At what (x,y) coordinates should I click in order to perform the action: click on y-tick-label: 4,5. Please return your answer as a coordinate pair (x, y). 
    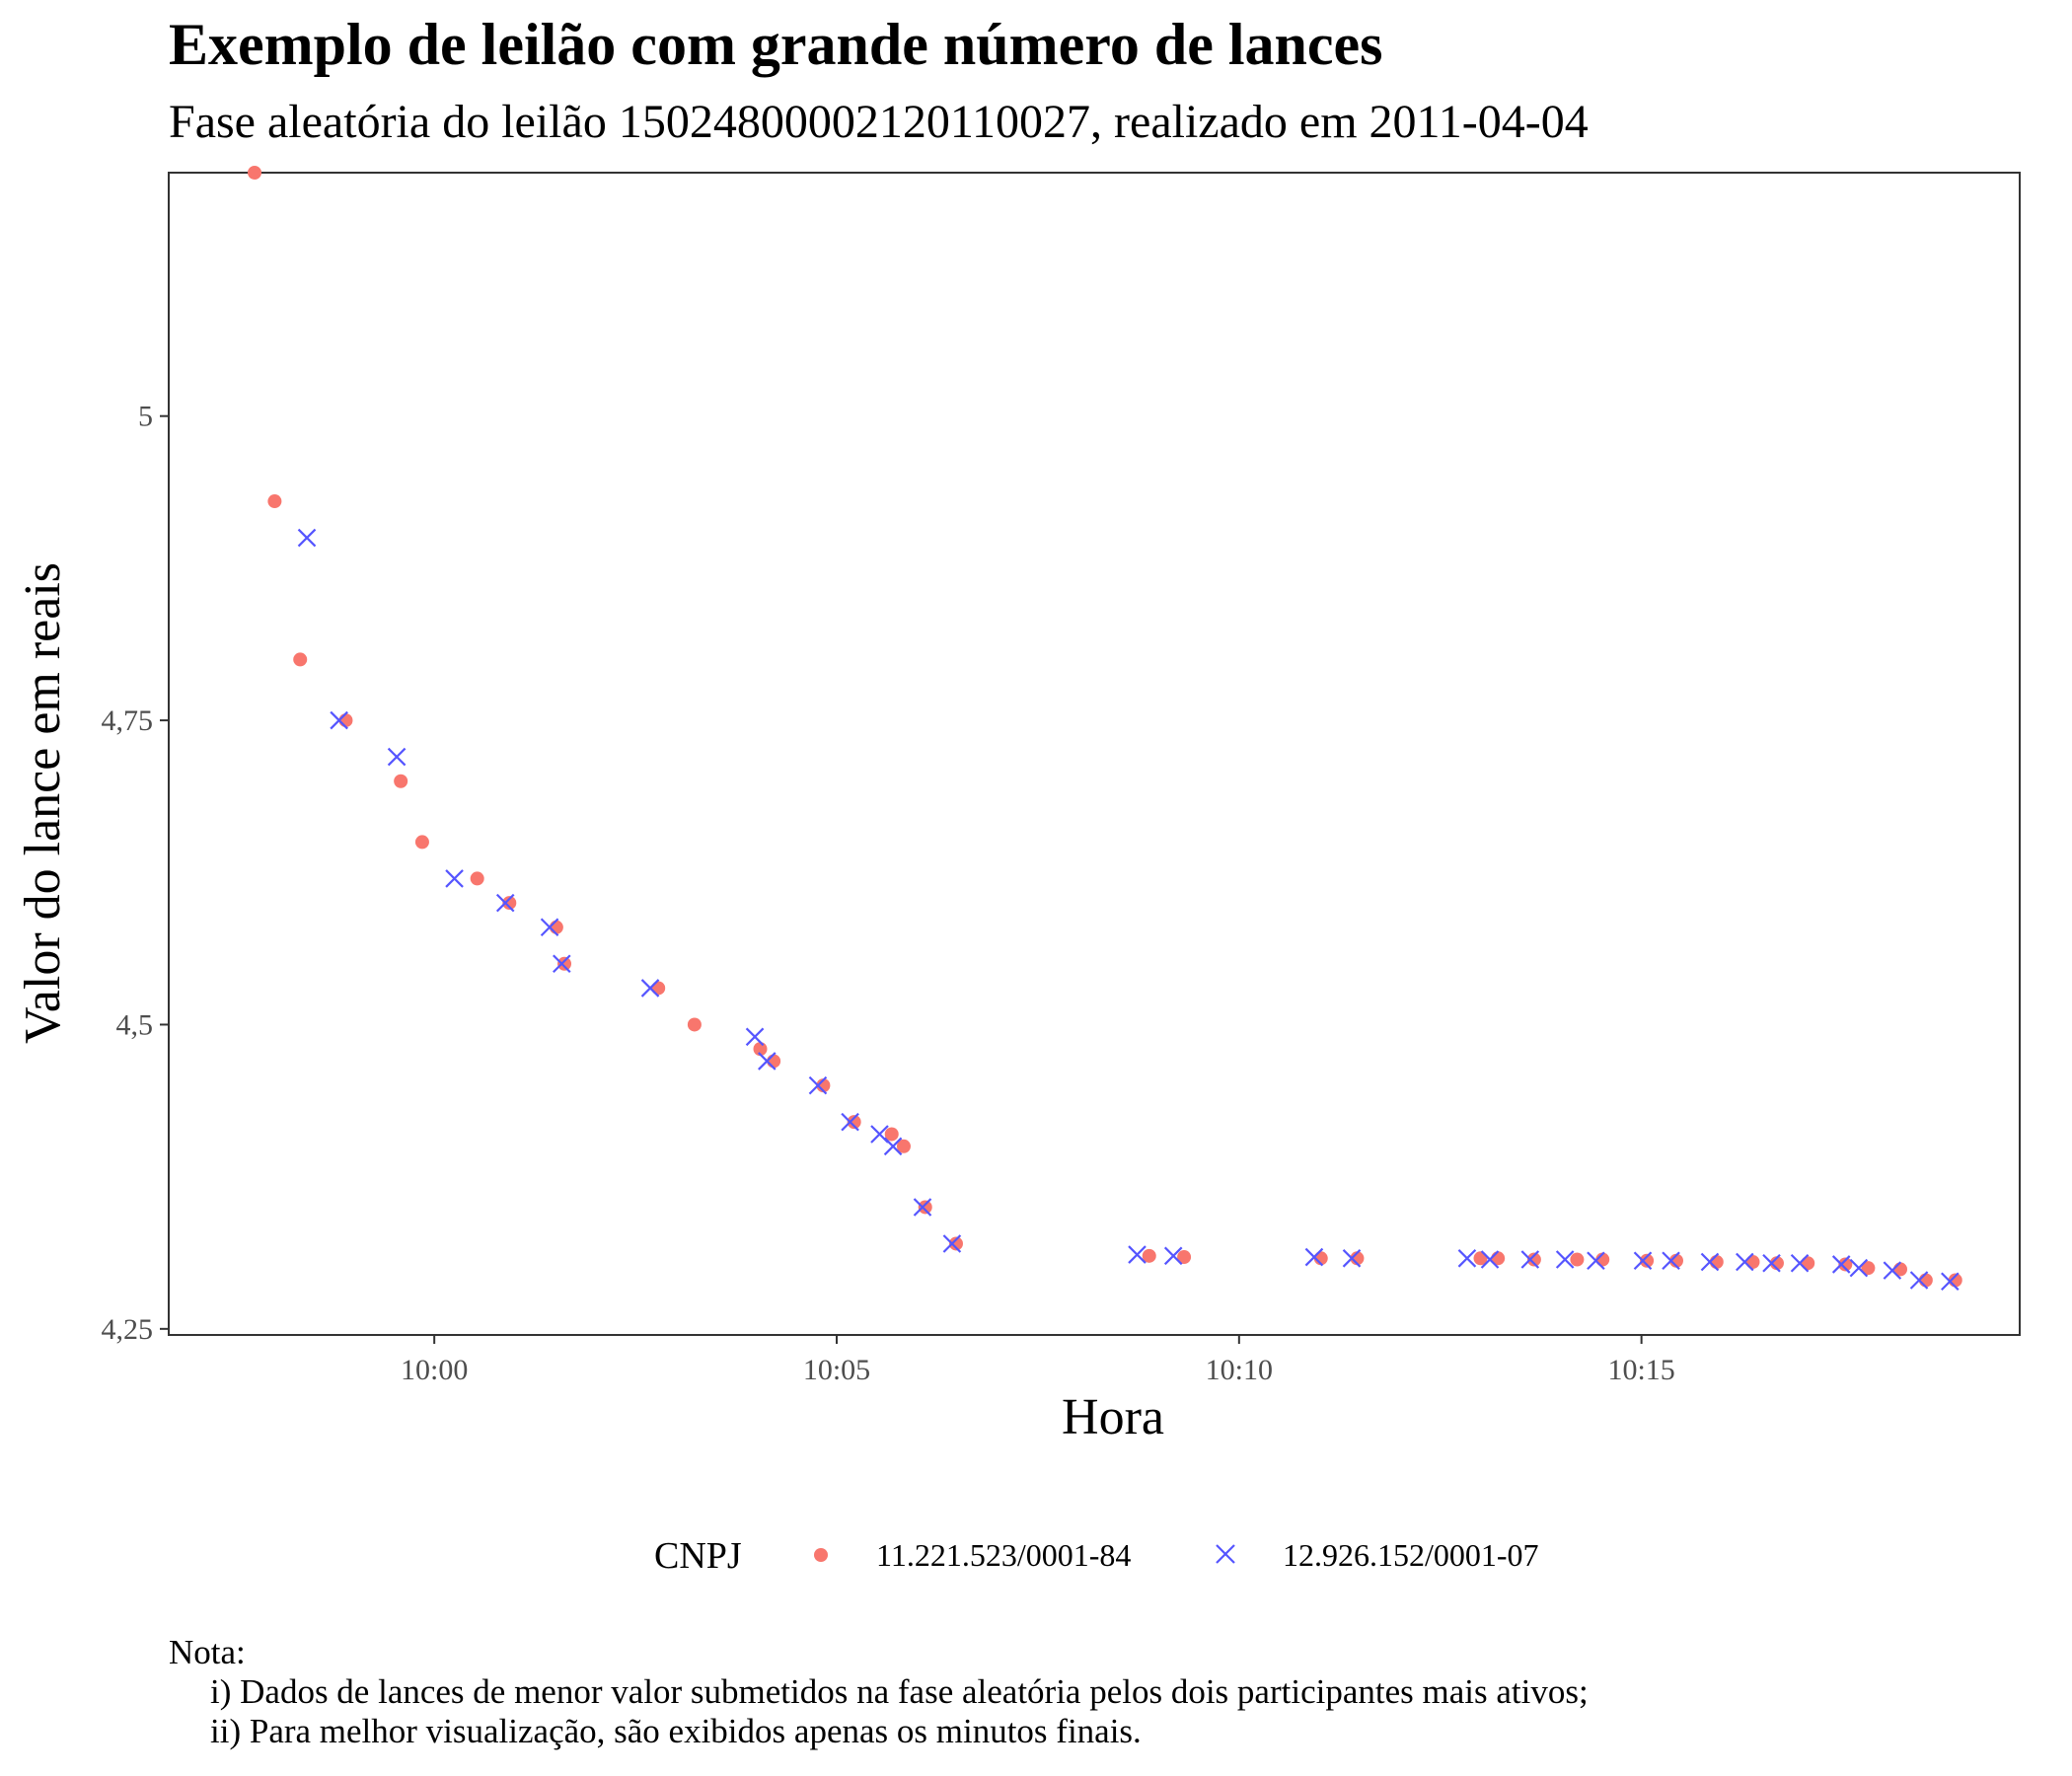
    Looking at the image, I should click on (135, 1024).